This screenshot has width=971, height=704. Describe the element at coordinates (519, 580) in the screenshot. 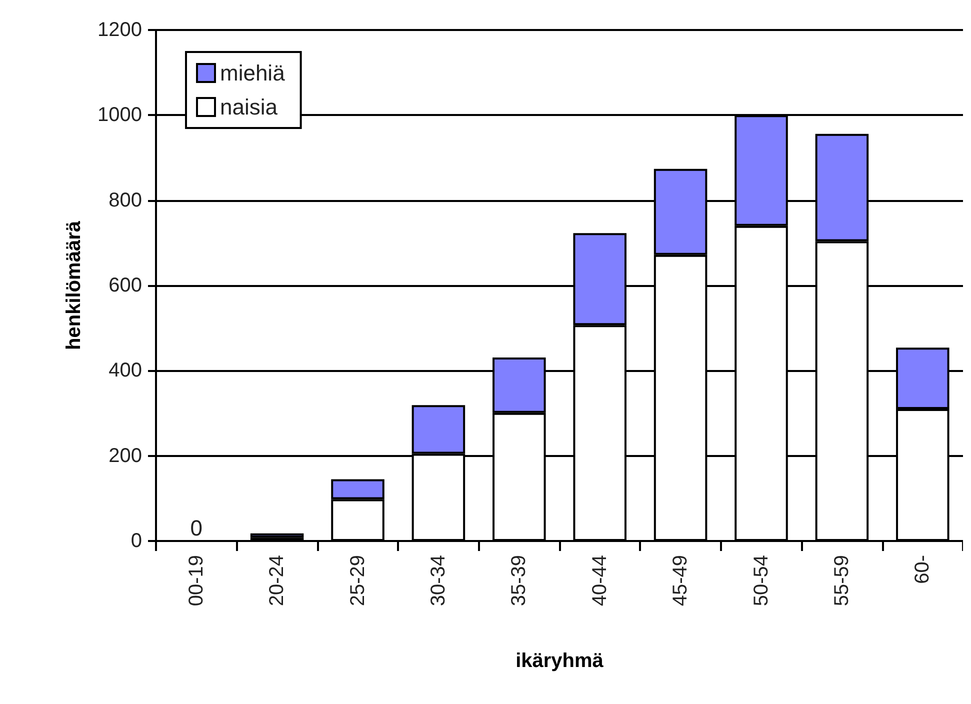

I see `x-tick-label: 35-39` at that location.